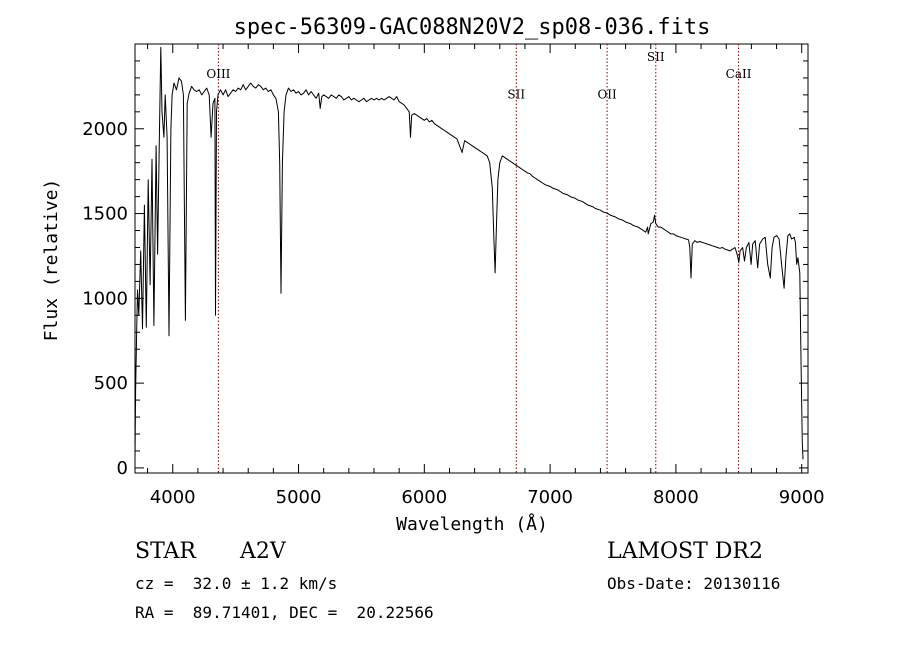 The width and height of the screenshot is (900, 649). I want to click on x-axis-label: Wavelength (Å), so click(472, 524).